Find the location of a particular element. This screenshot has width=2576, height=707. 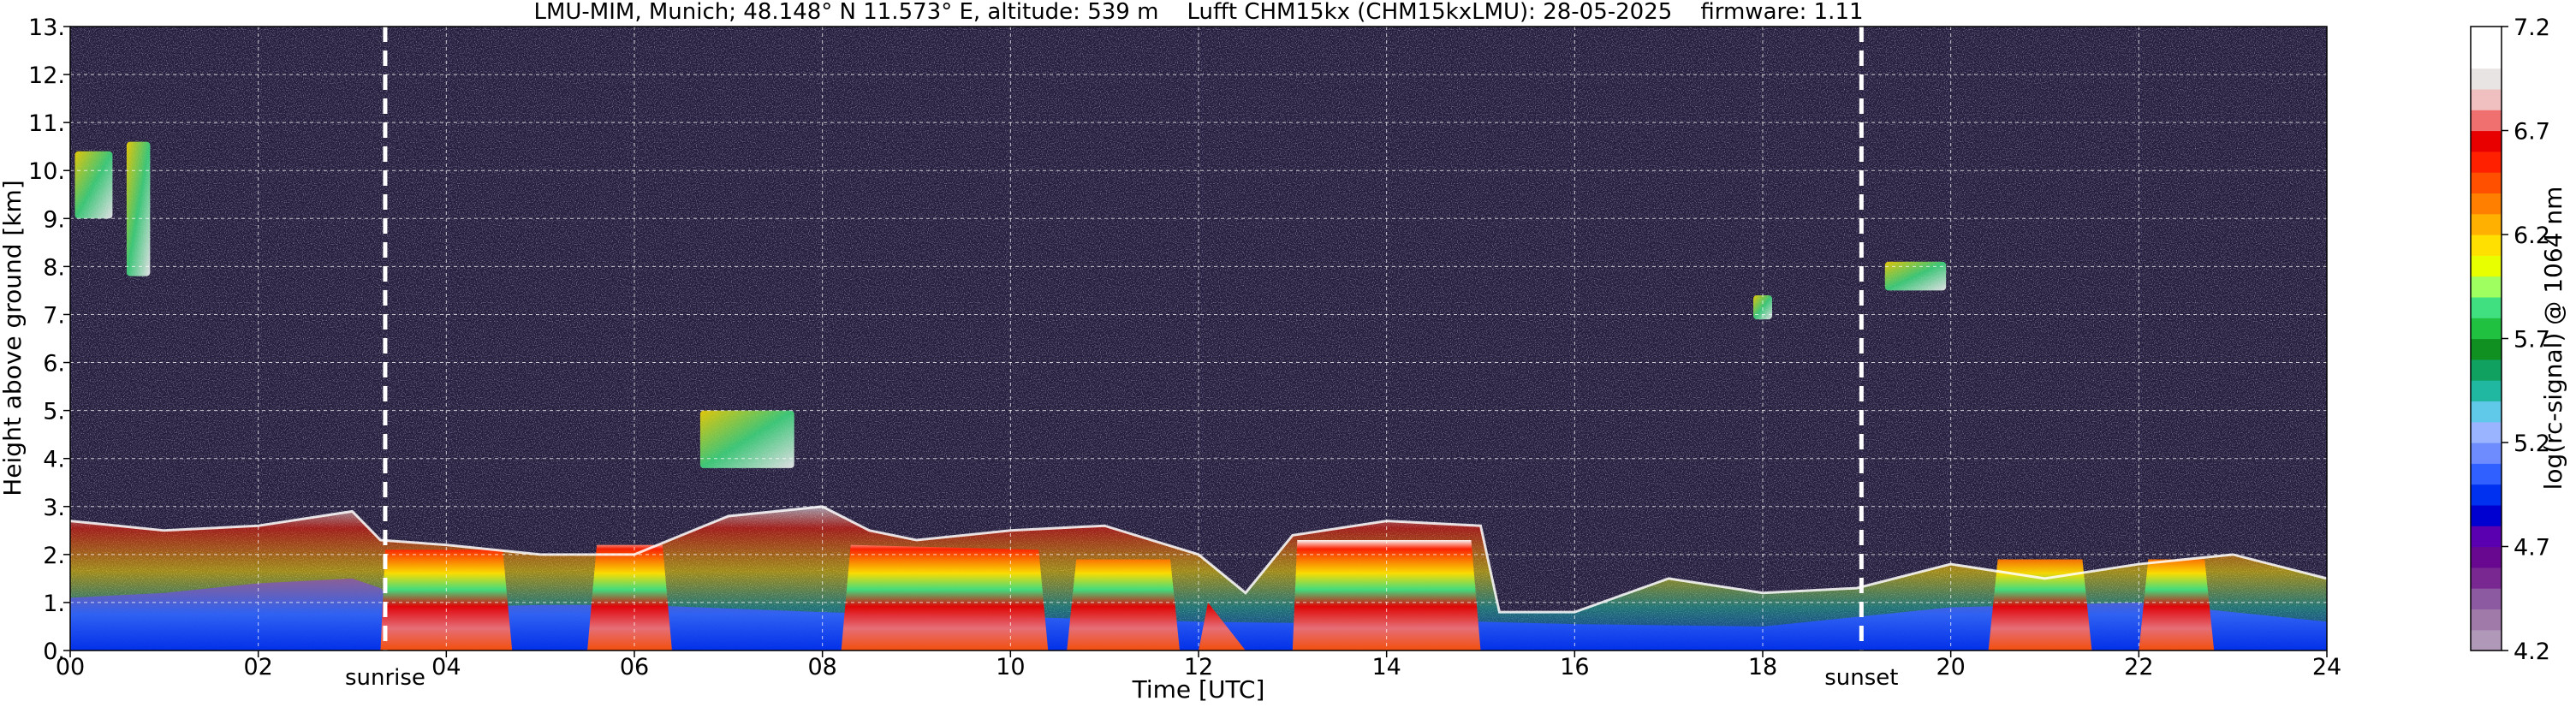

colorbar-tick-label: 6.7 is located at coordinates (2532, 132).